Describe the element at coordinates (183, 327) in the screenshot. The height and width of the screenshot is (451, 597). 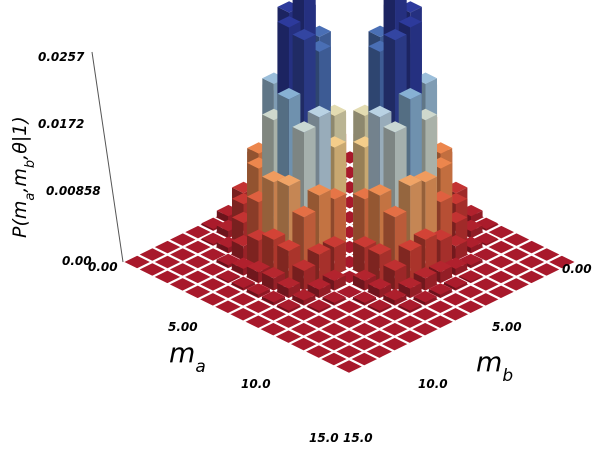
I see `x-tick-label: 5.00` at that location.